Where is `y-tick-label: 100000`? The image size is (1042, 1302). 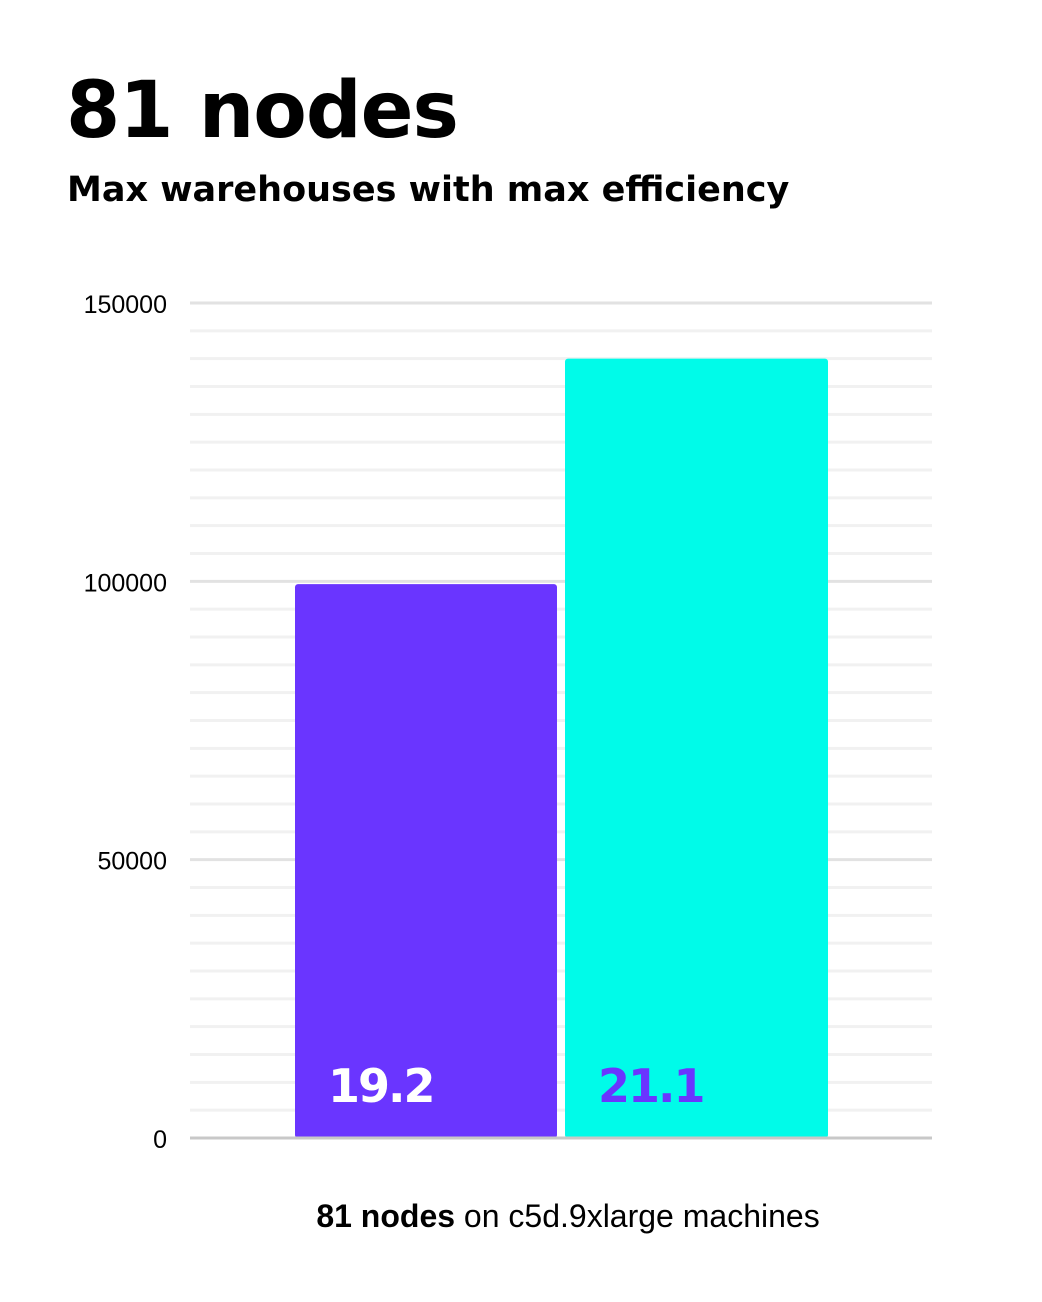 y-tick-label: 100000 is located at coordinates (125, 583).